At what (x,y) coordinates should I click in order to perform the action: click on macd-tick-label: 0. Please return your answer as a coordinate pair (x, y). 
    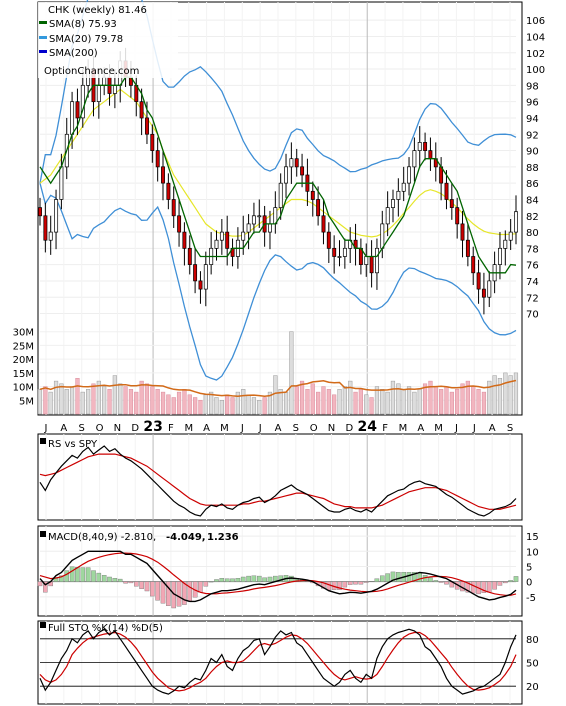
    Looking at the image, I should click on (529, 583).